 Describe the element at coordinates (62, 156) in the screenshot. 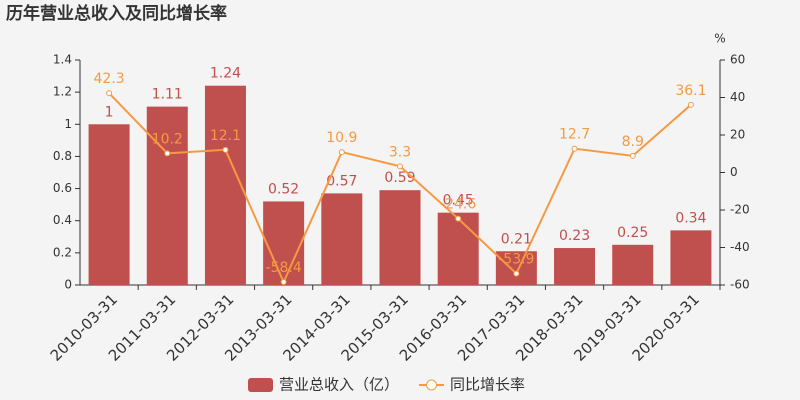

I see `y-tick-label: 0.8` at that location.